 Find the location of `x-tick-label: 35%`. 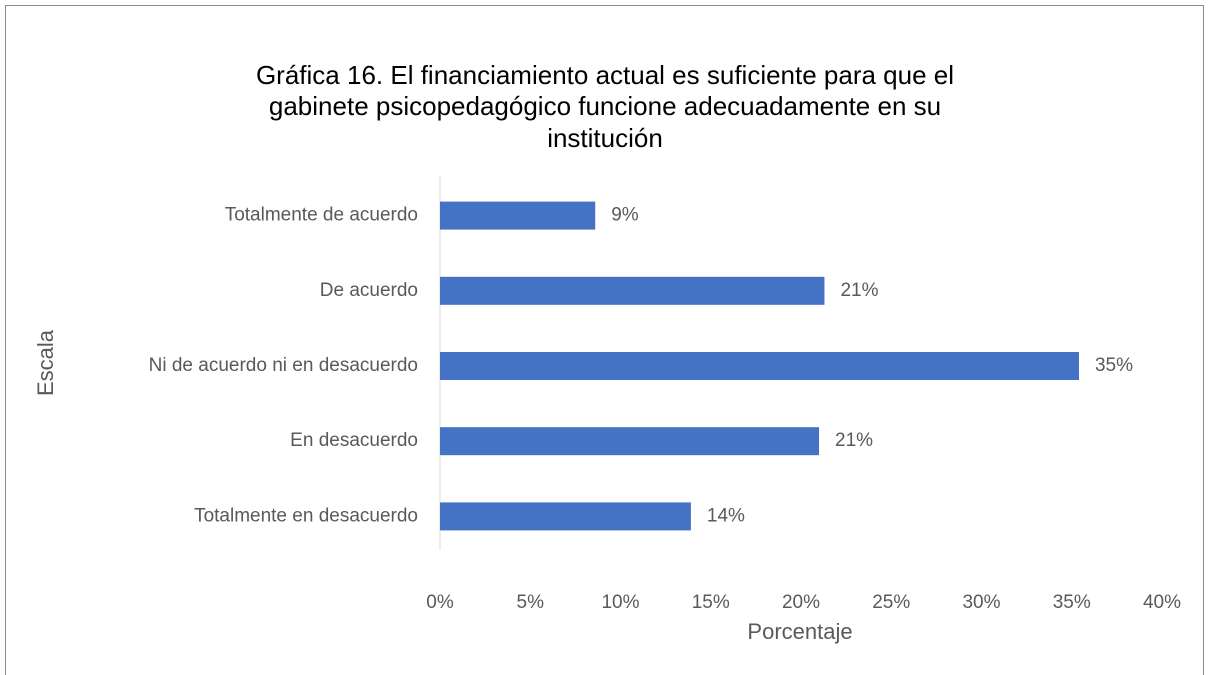

x-tick-label: 35% is located at coordinates (1072, 602).